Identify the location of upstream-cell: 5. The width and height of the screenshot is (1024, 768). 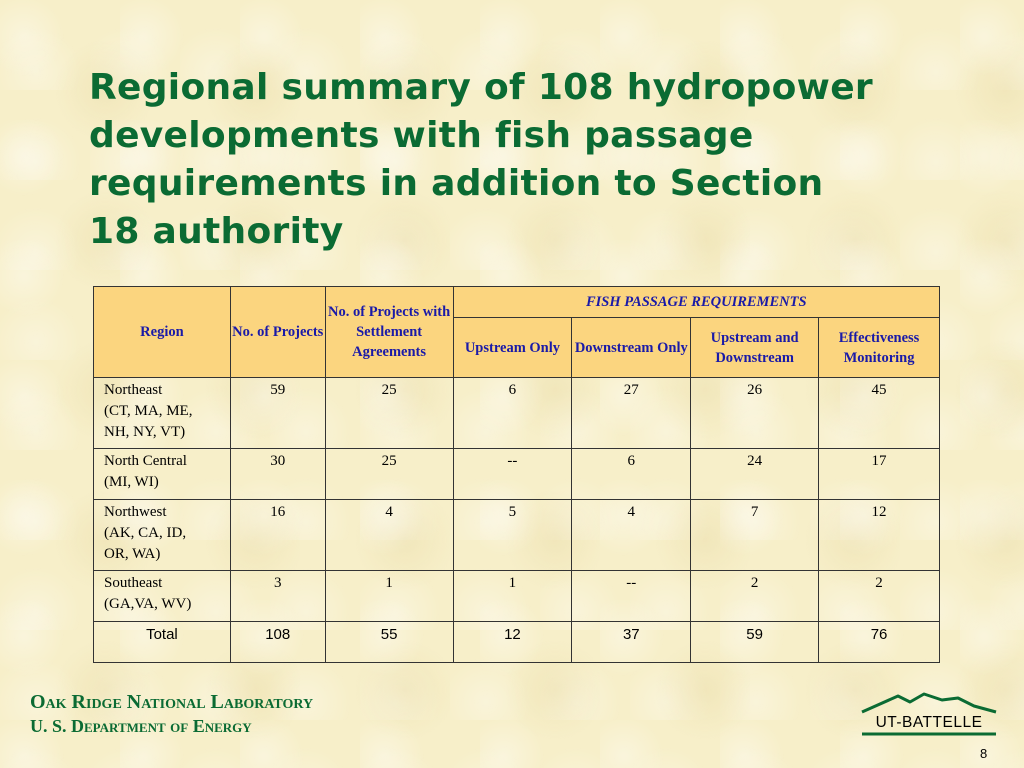
(512, 535).